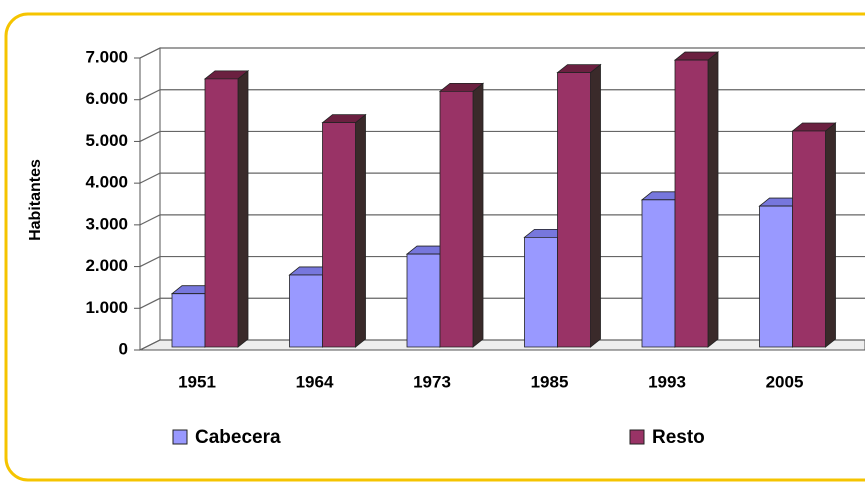 Image resolution: width=865 pixels, height=492 pixels. What do you see at coordinates (106, 223) in the screenshot?
I see `y-tick-label: 3.000` at bounding box center [106, 223].